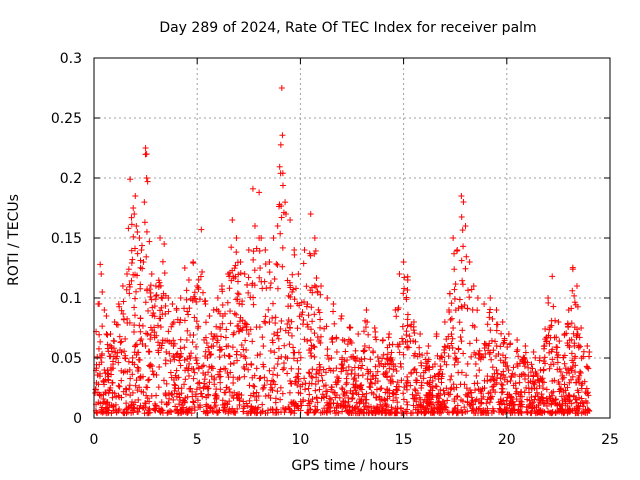 The image size is (640, 480). Describe the element at coordinates (14, 240) in the screenshot. I see `y-axis-label: ROTI / TECUs` at that location.